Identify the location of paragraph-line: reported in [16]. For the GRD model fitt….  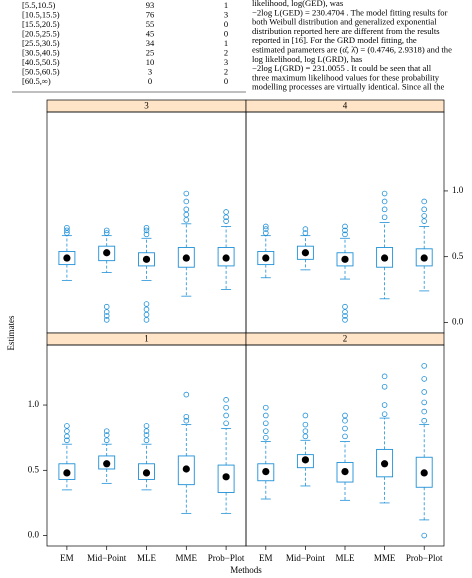
(334, 40).